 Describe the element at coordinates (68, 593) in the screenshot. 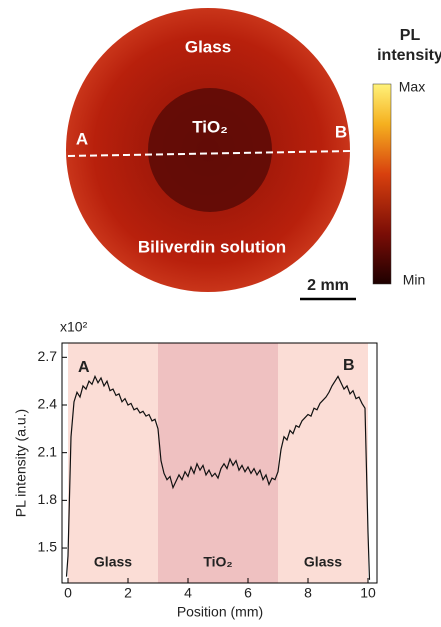

I see `x-tick-label: 0` at that location.